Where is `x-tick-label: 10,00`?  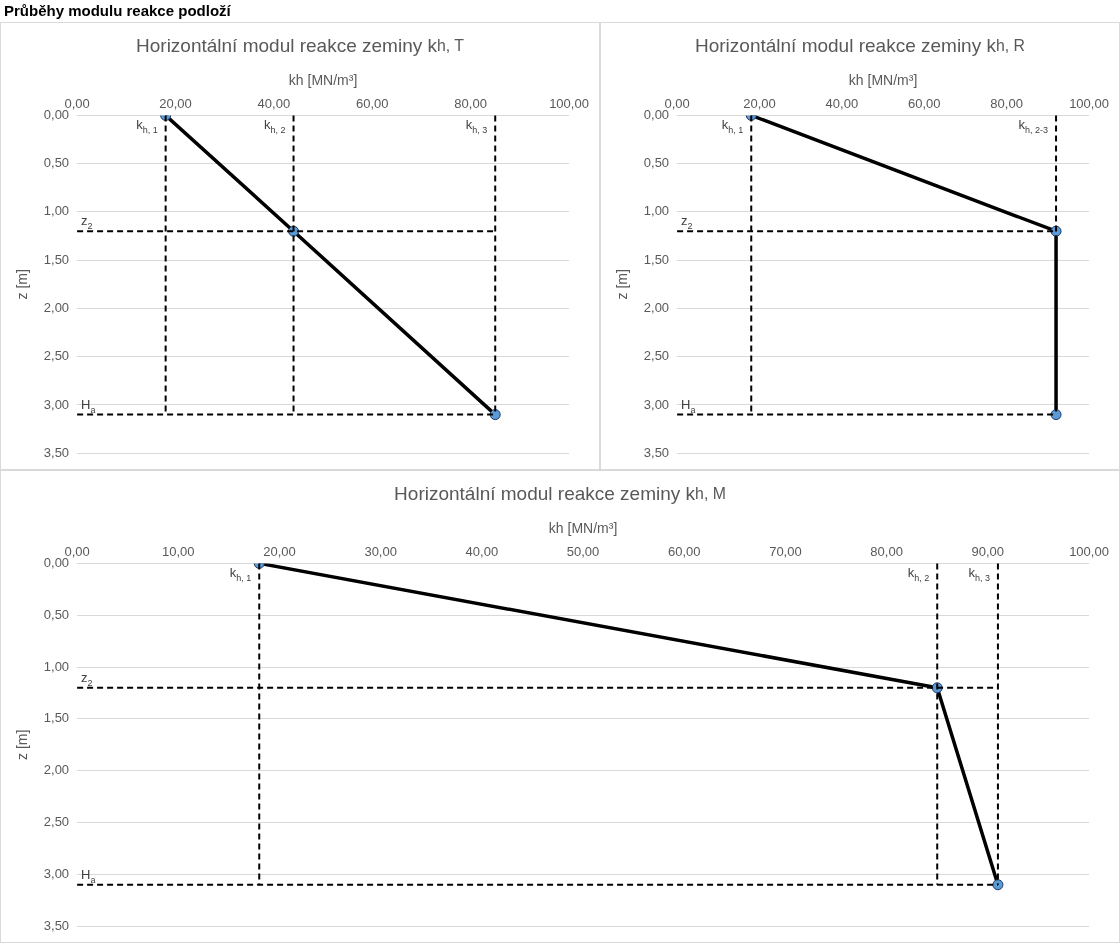
x-tick-label: 10,00 is located at coordinates (178, 552).